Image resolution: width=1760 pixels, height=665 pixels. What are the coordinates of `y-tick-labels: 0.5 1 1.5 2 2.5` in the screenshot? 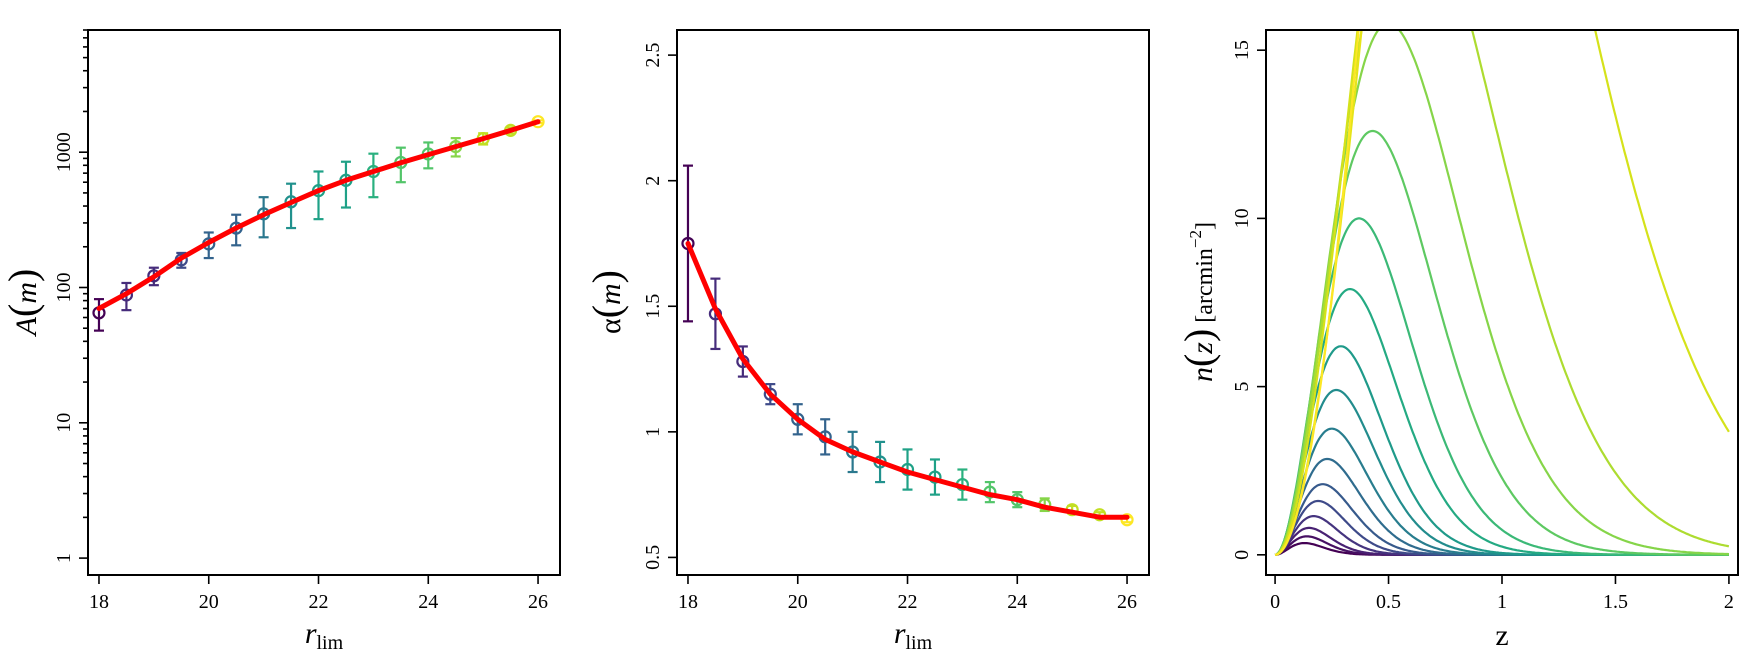 It's located at (653, 306).